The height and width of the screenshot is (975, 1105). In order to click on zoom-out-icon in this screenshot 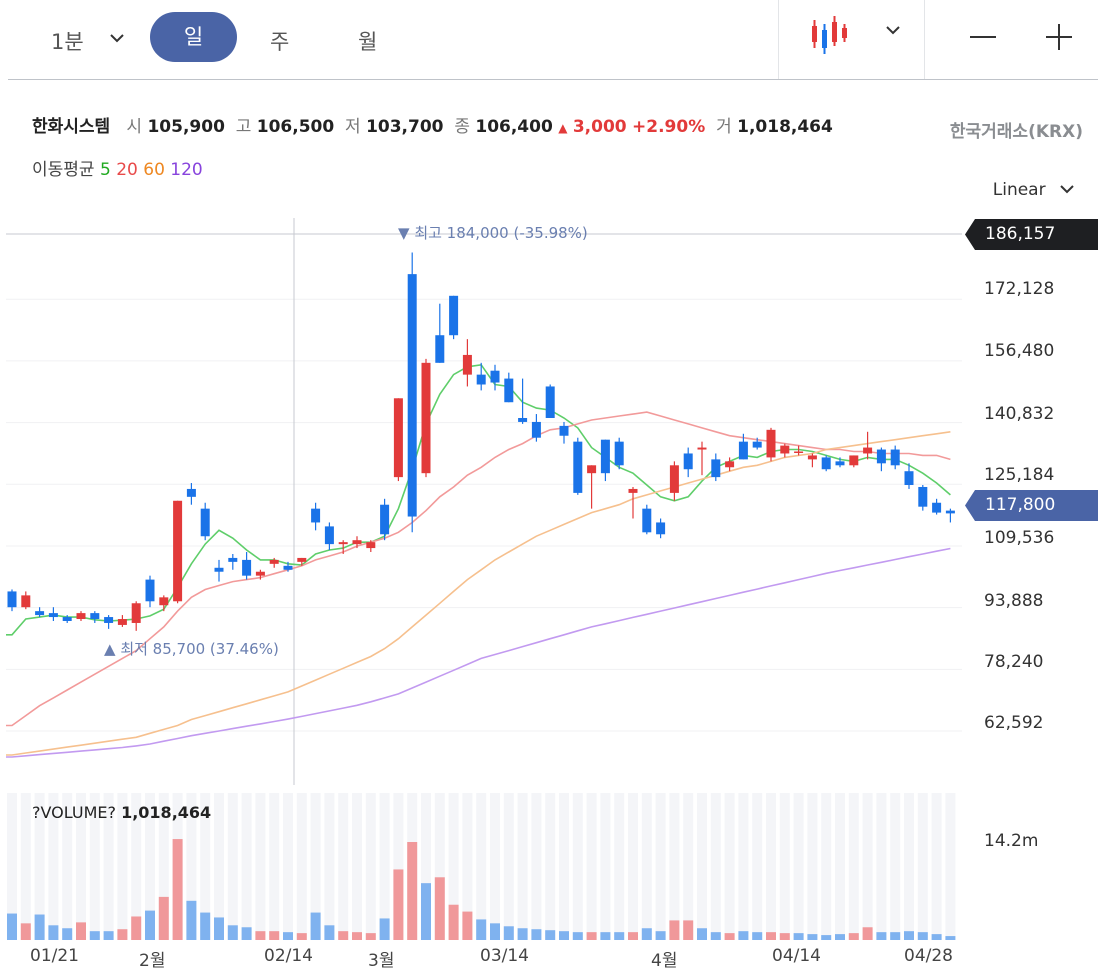, I will do `click(983, 37)`.